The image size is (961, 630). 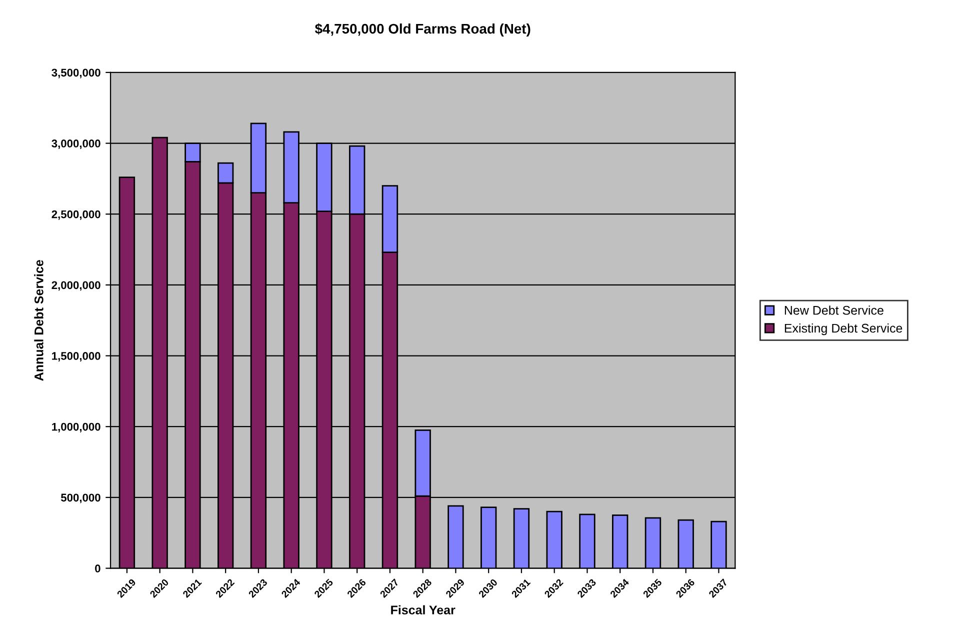 I want to click on chart-title: $4,750,000 Old Farms Road (Net), so click(x=422, y=29).